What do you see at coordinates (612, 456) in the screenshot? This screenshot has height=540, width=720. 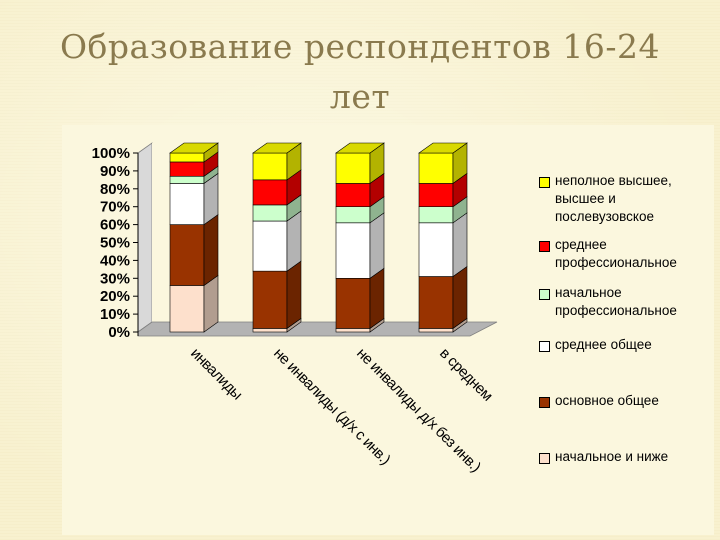 I see `legend-label: начальное и ниже` at bounding box center [612, 456].